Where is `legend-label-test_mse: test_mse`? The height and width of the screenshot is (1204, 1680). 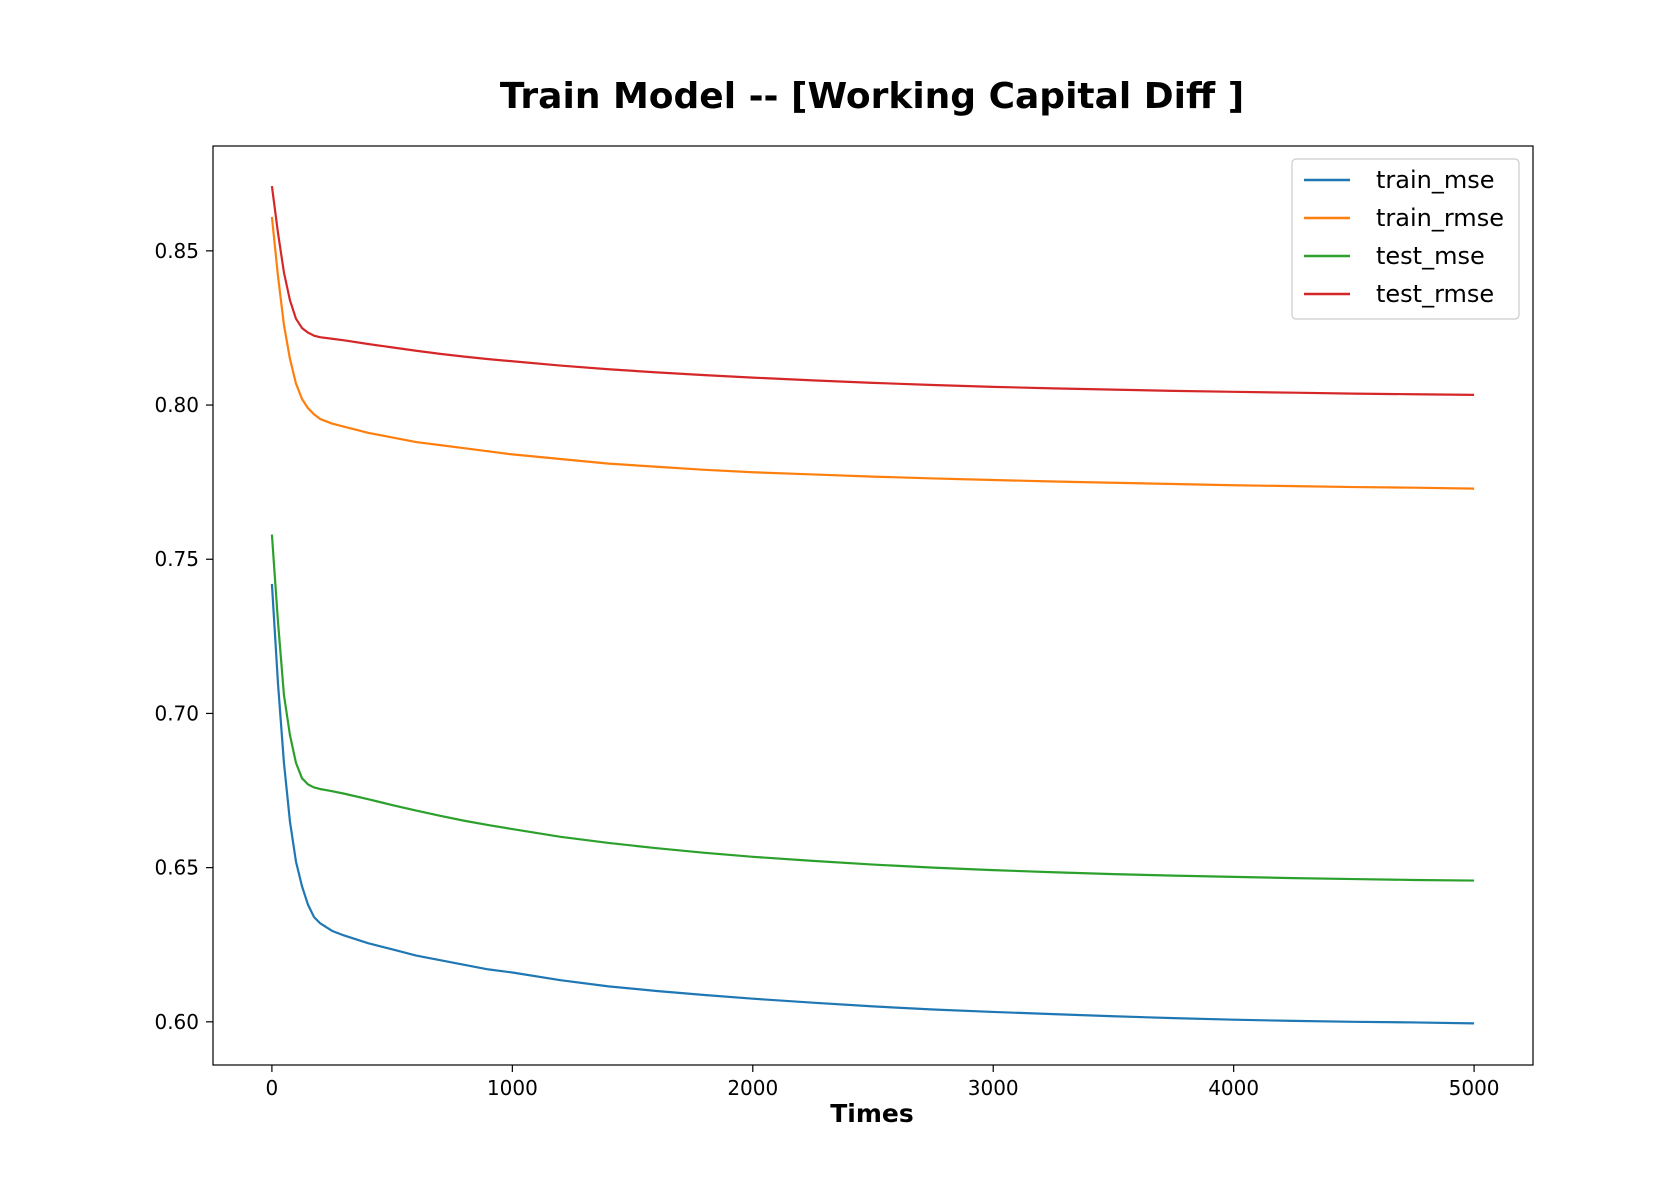 legend-label-test_mse: test_mse is located at coordinates (1430, 256).